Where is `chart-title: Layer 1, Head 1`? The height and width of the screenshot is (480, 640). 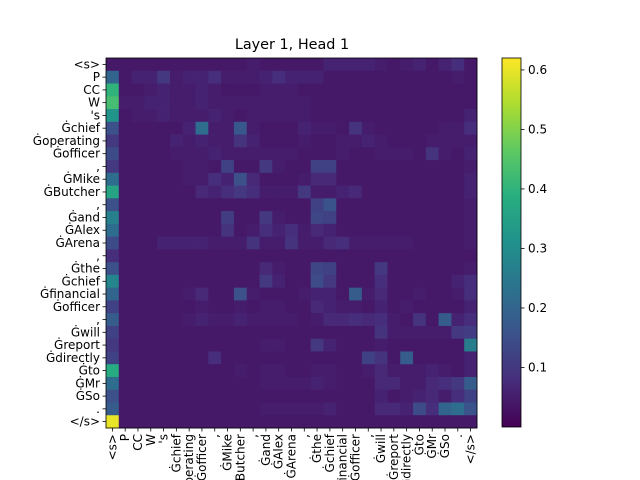 chart-title: Layer 1, Head 1 is located at coordinates (292, 45).